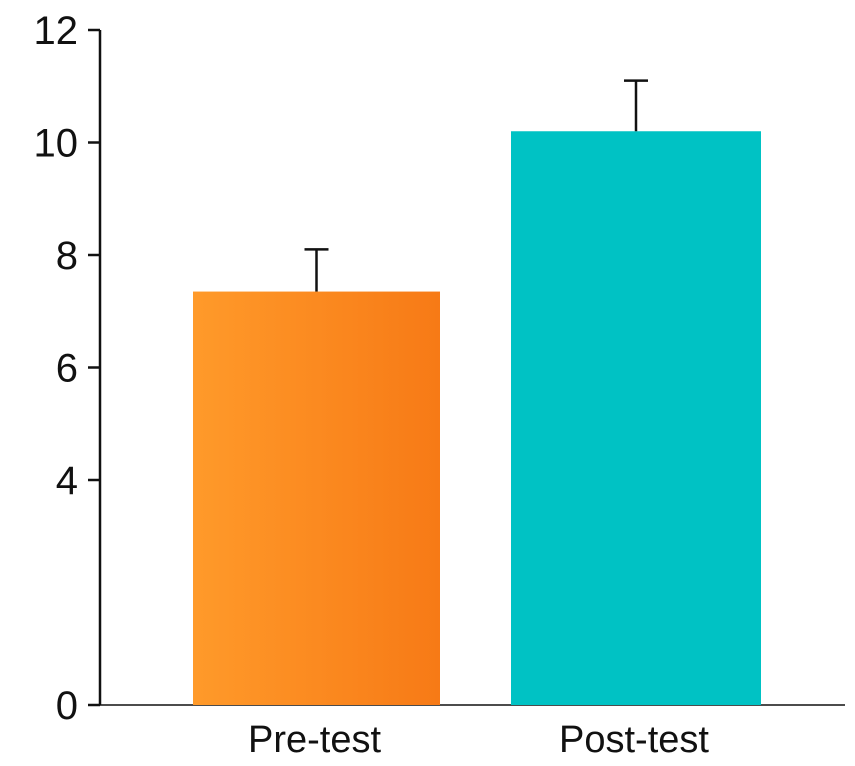 The width and height of the screenshot is (855, 766). Describe the element at coordinates (634, 740) in the screenshot. I see `x-category-label-post-test: Post-test` at that location.